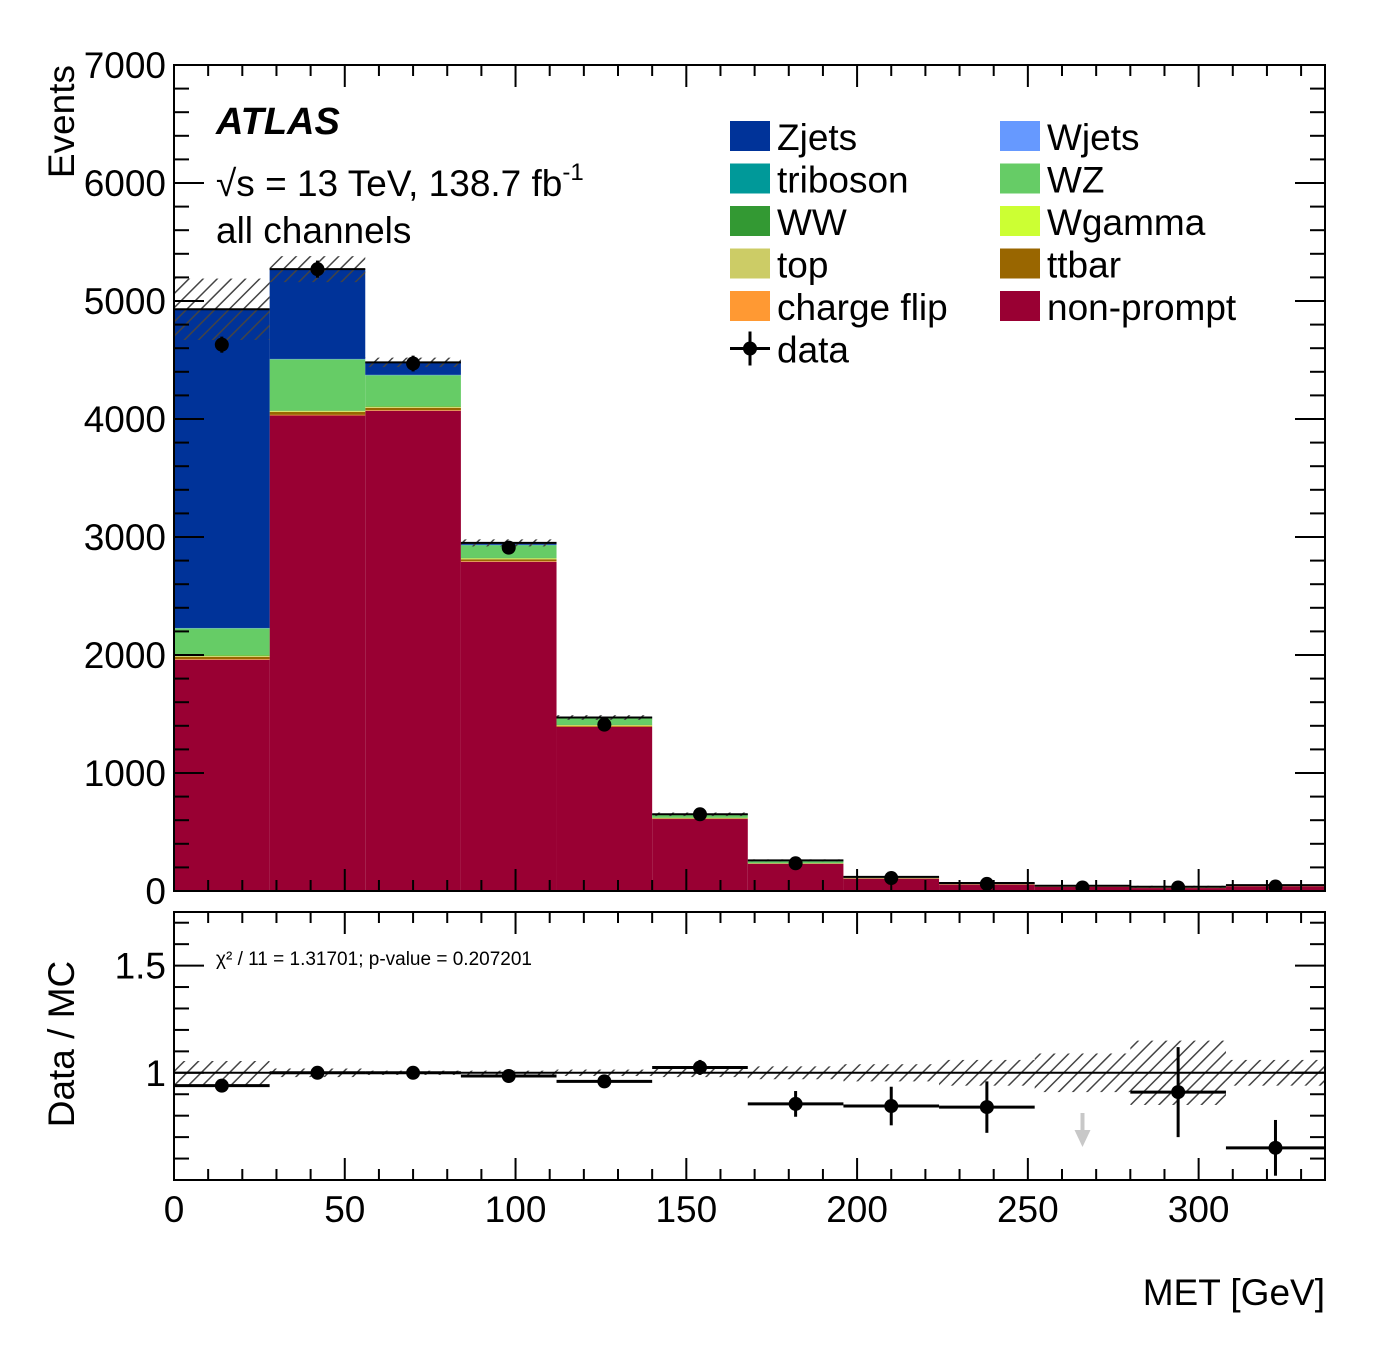 This screenshot has width=1392, height=1350. Describe the element at coordinates (1082, 1138) in the screenshot. I see `off-scale-arrow-head` at that location.